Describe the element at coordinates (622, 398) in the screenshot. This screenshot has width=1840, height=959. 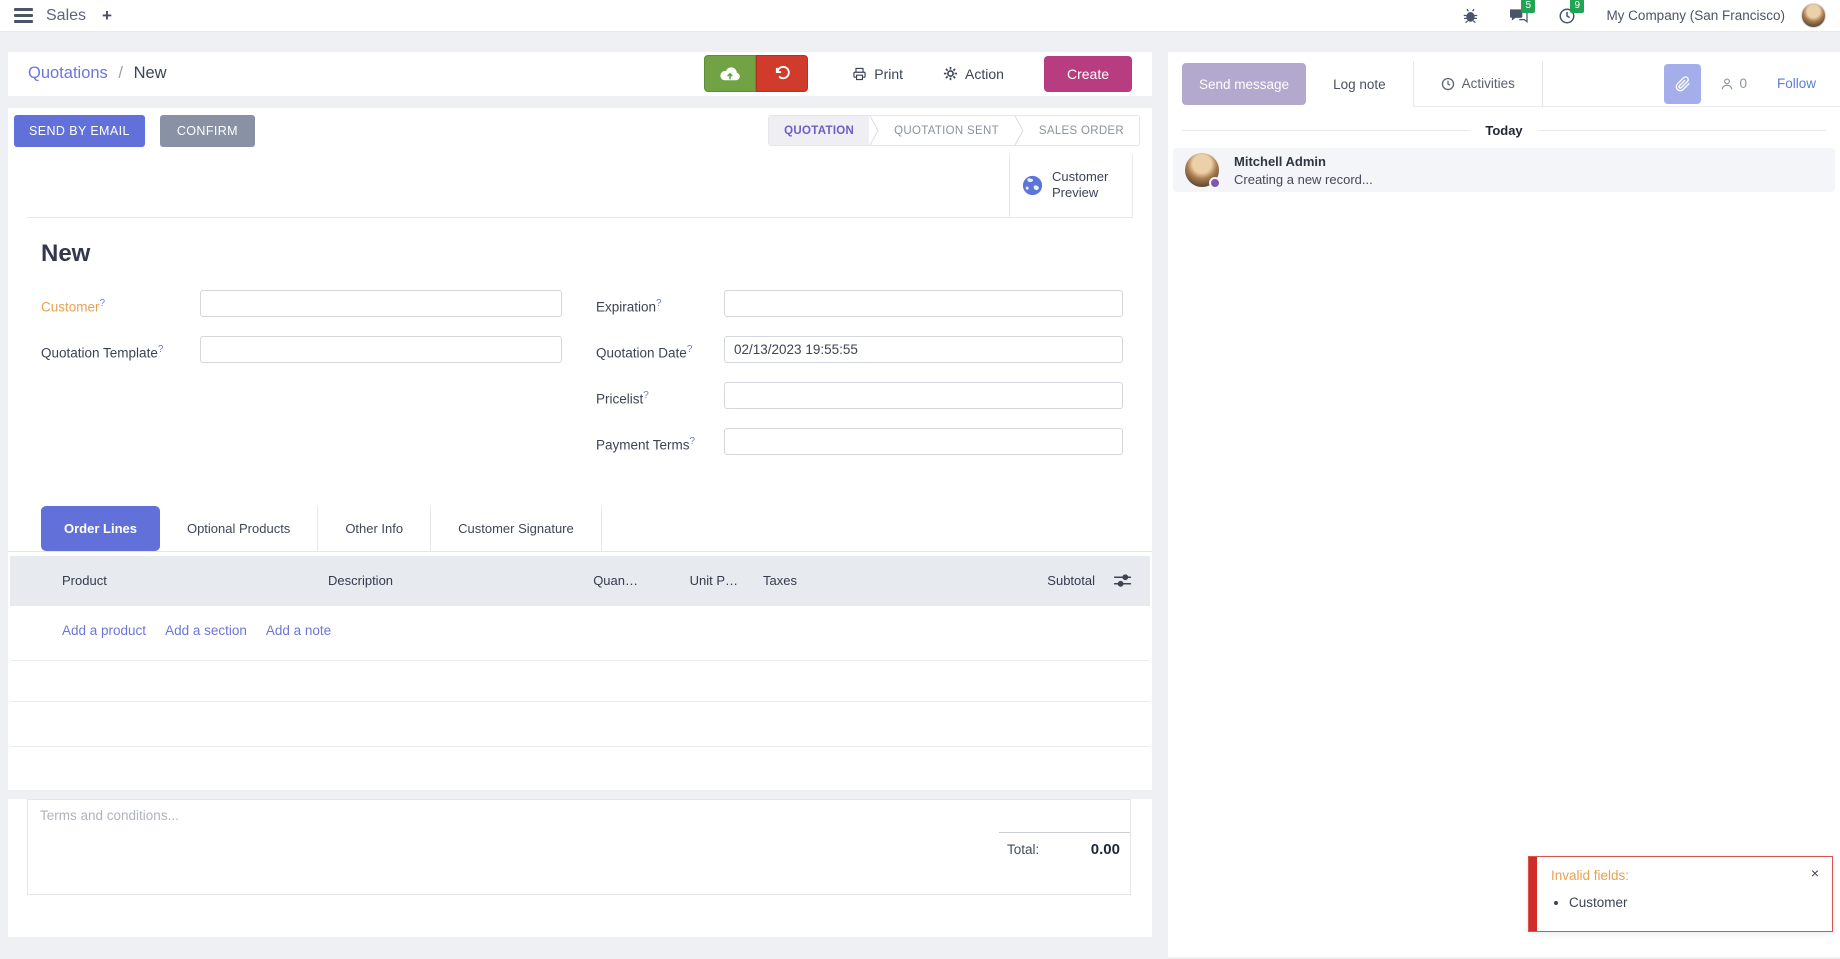
I see `pricelist-field-label: Pricelist?` at that location.